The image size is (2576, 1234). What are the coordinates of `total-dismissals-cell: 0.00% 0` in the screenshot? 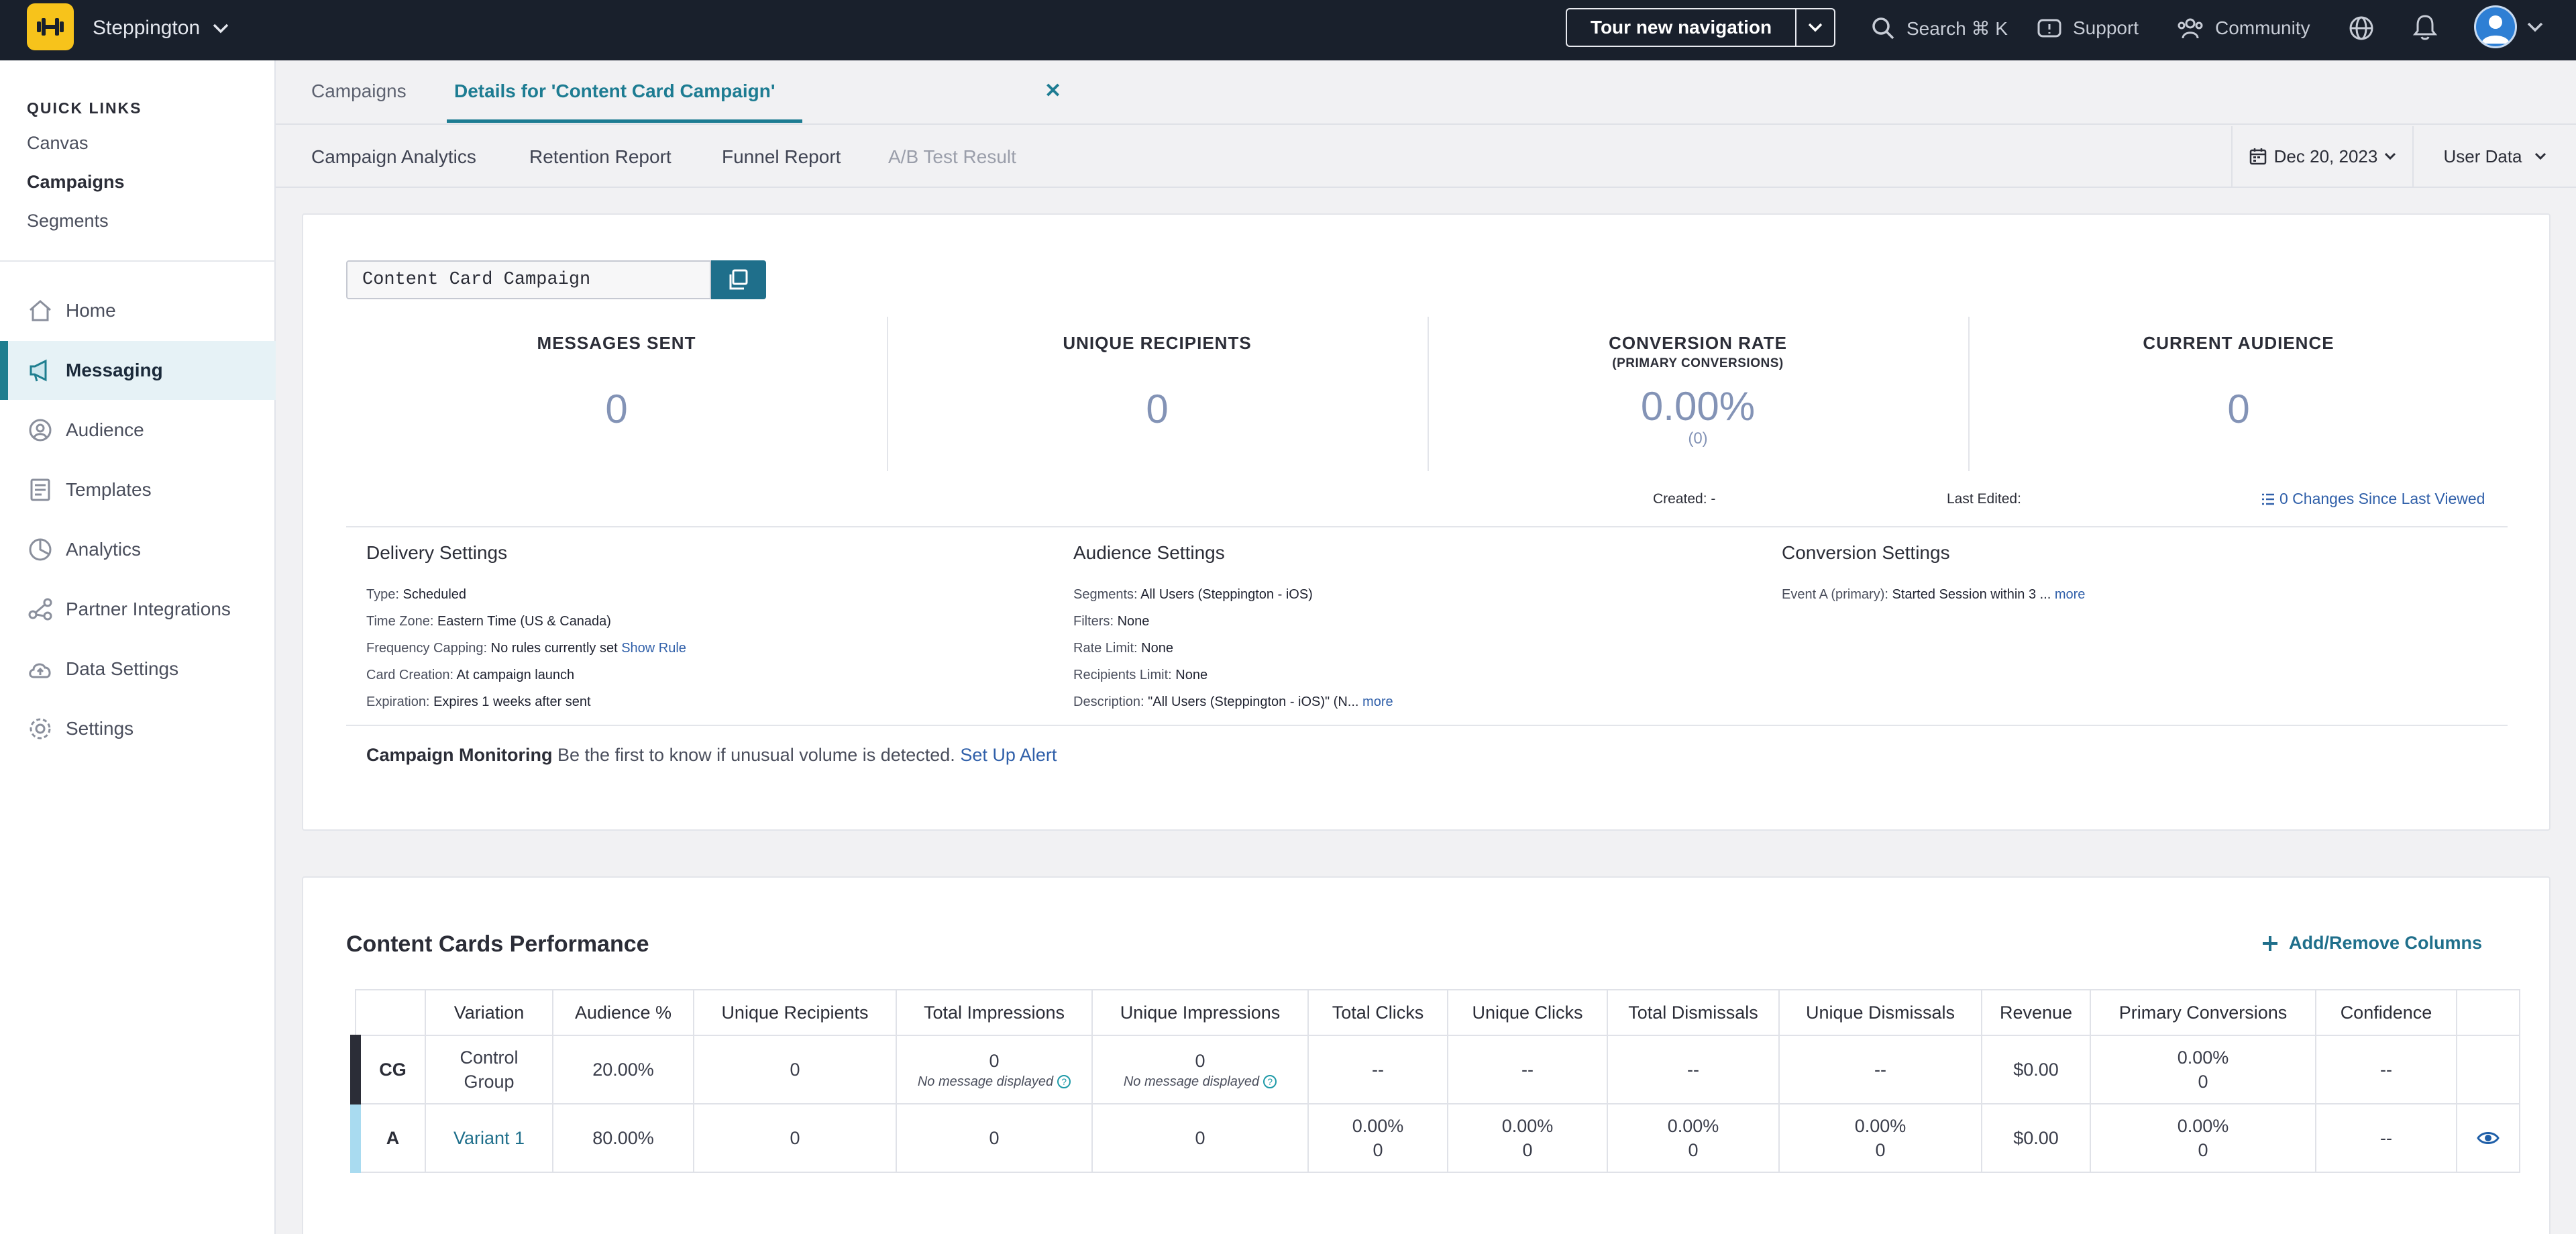 It's located at (1693, 1138).